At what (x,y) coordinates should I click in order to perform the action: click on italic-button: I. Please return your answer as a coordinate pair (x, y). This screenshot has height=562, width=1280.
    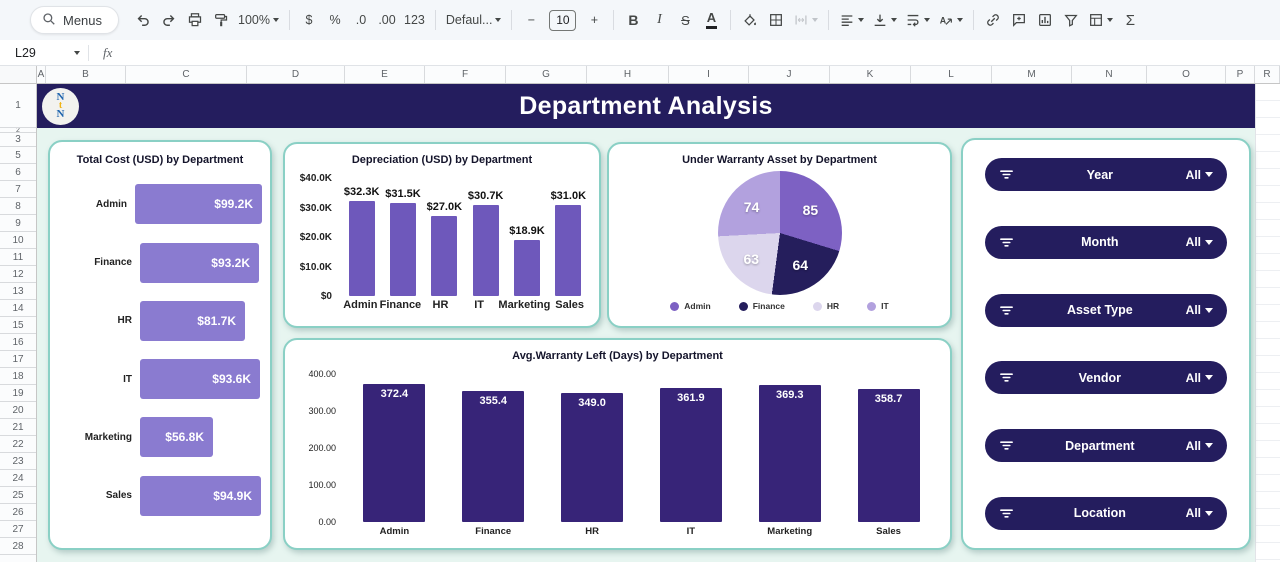
    Looking at the image, I should click on (659, 19).